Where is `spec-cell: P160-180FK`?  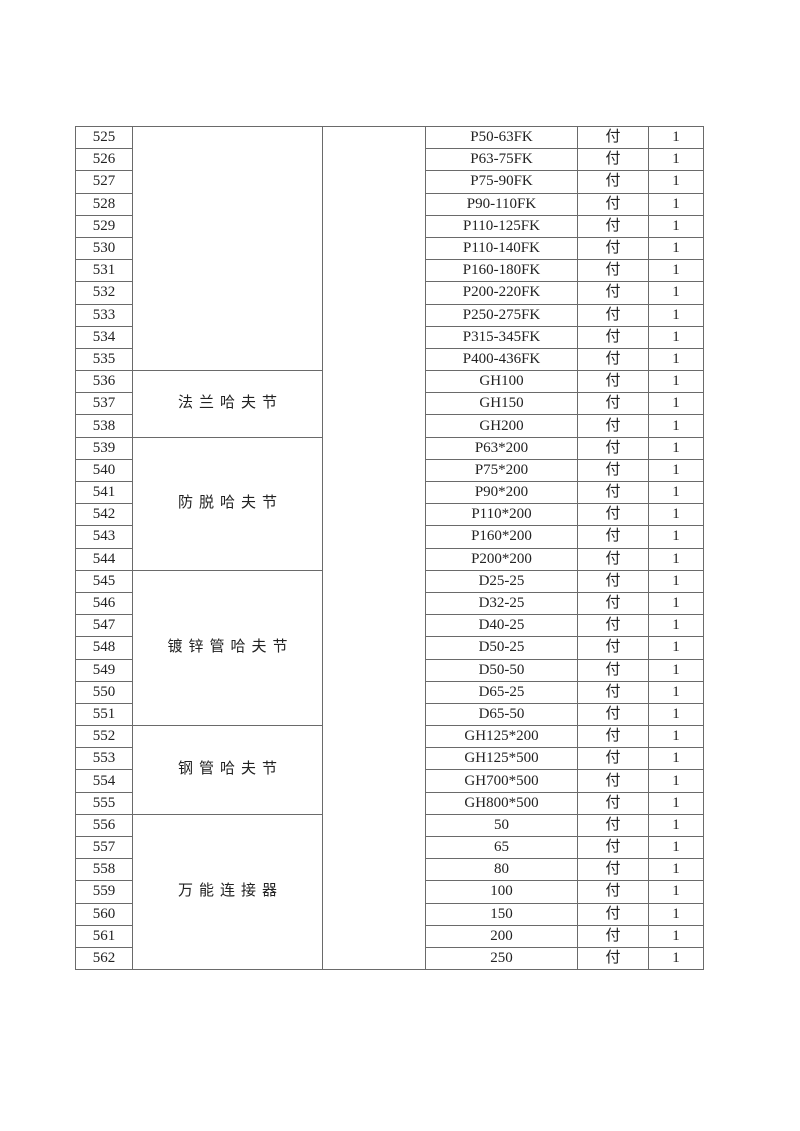
spec-cell: P160-180FK is located at coordinates (501, 271).